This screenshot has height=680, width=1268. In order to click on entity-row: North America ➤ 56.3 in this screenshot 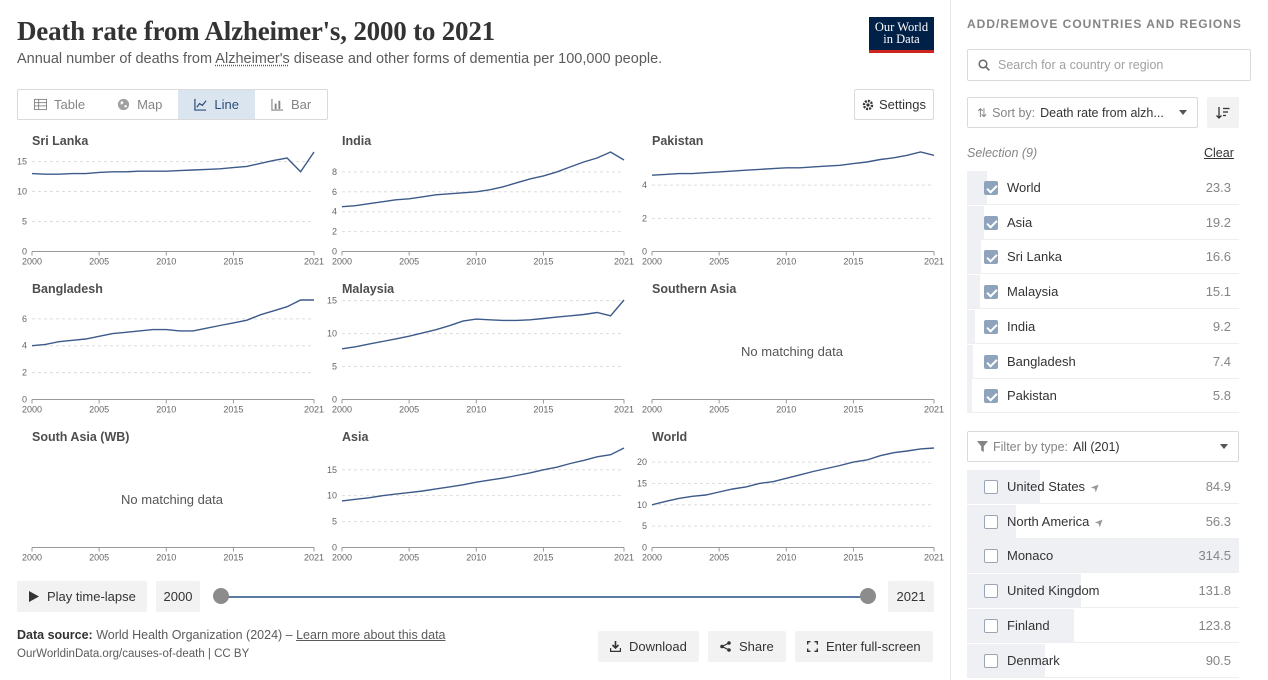, I will do `click(1103, 521)`.